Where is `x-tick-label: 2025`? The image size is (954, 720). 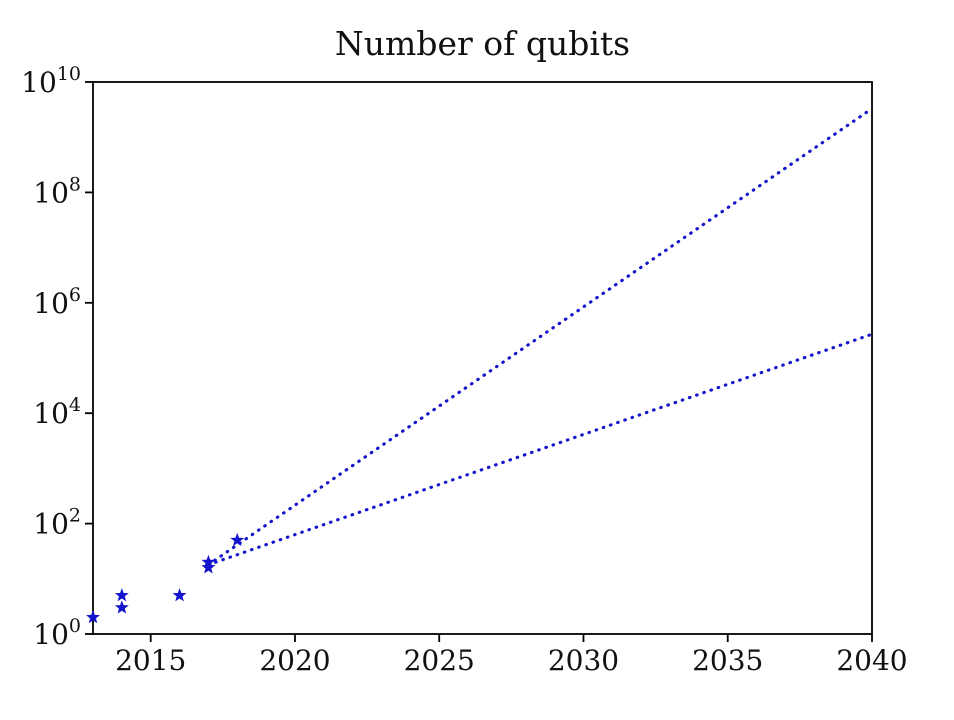 x-tick-label: 2025 is located at coordinates (439, 660).